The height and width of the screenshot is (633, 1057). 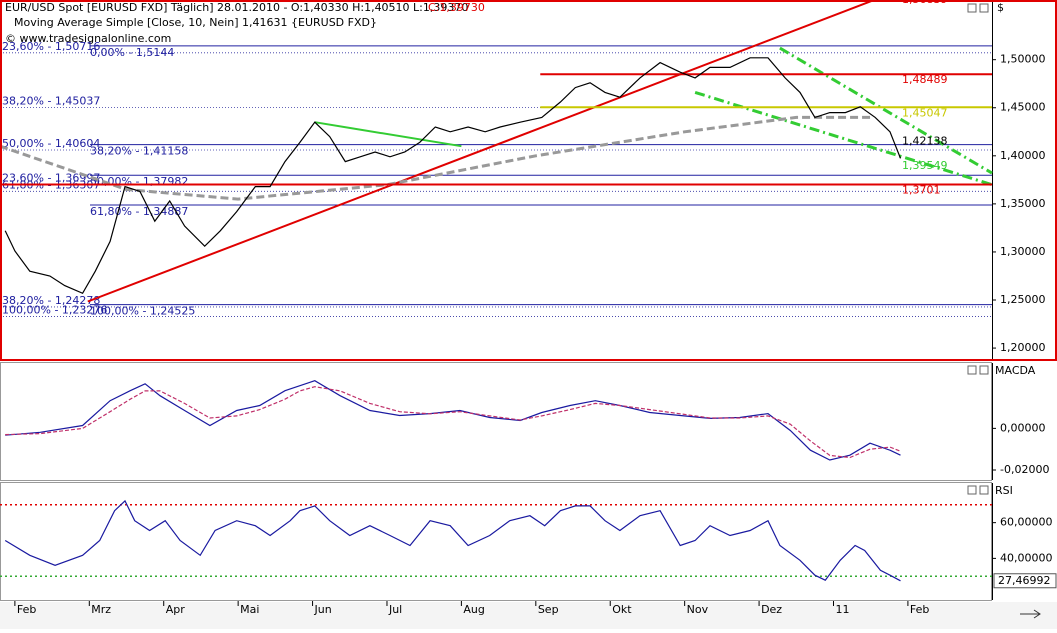 I want to click on panel-label: MACDA, so click(x=1015, y=370).